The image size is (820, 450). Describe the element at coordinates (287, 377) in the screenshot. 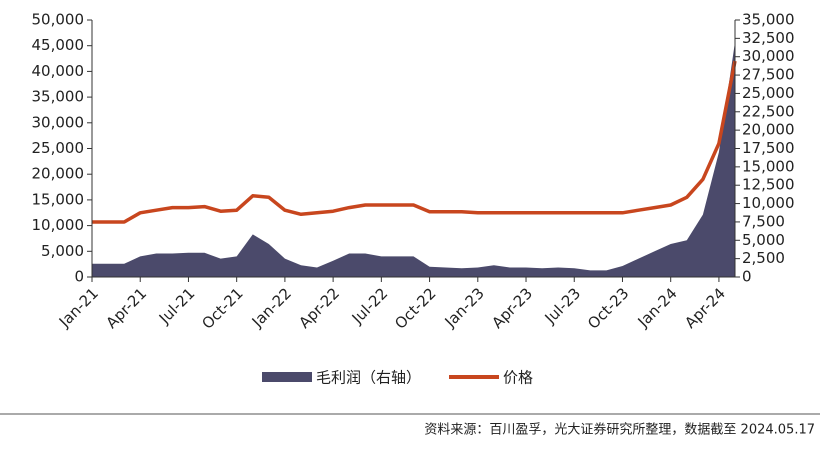

I see `legend-swatch` at that location.